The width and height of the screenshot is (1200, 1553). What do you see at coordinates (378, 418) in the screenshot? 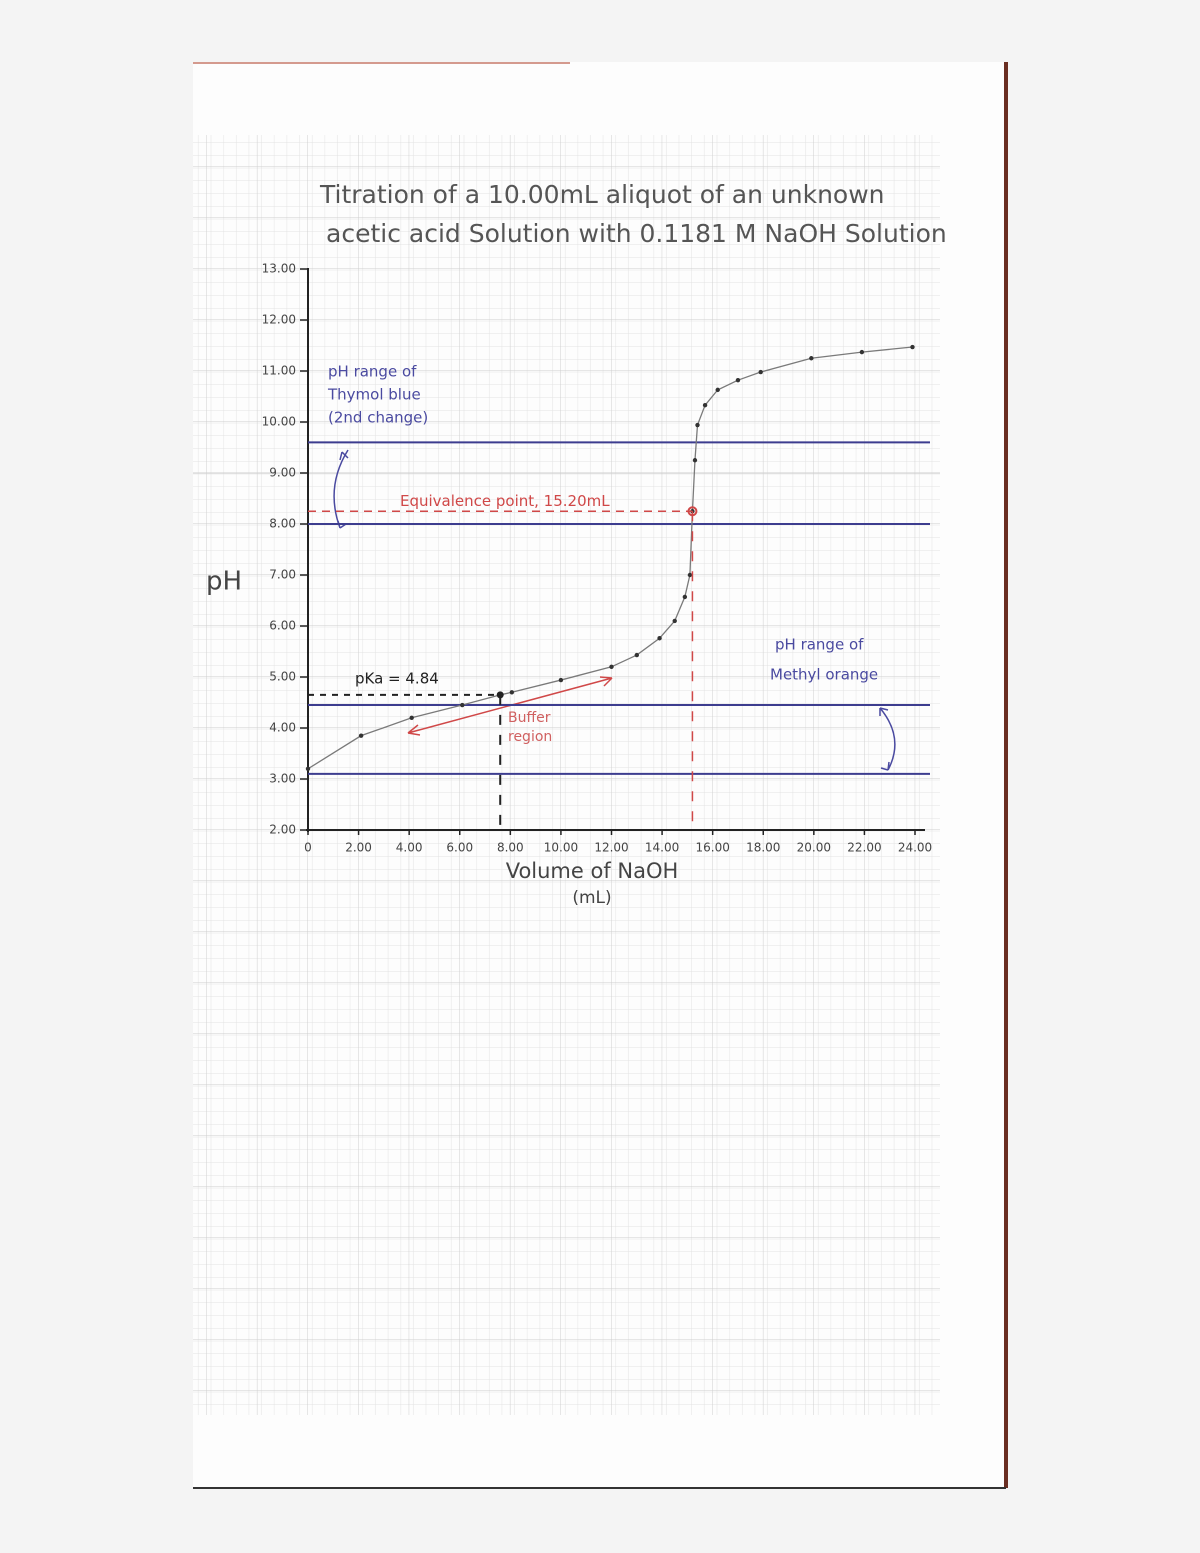
I see `annotation: (2nd change)` at bounding box center [378, 418].